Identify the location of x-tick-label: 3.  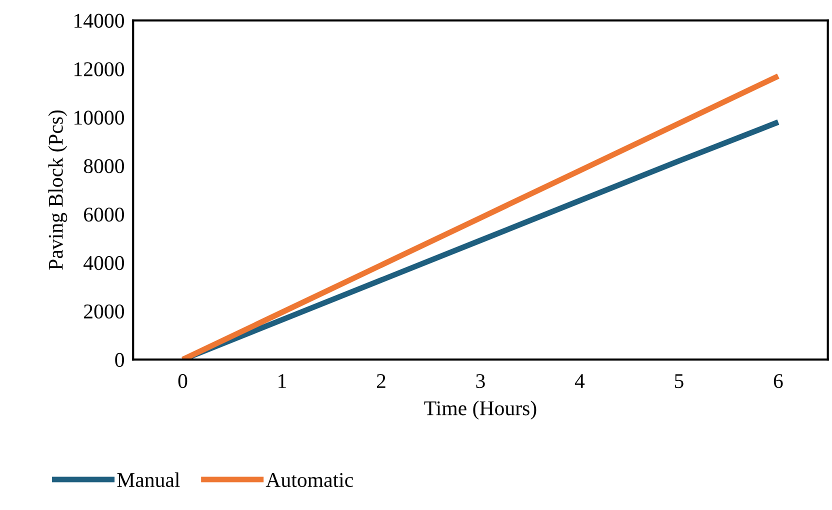
(480, 381).